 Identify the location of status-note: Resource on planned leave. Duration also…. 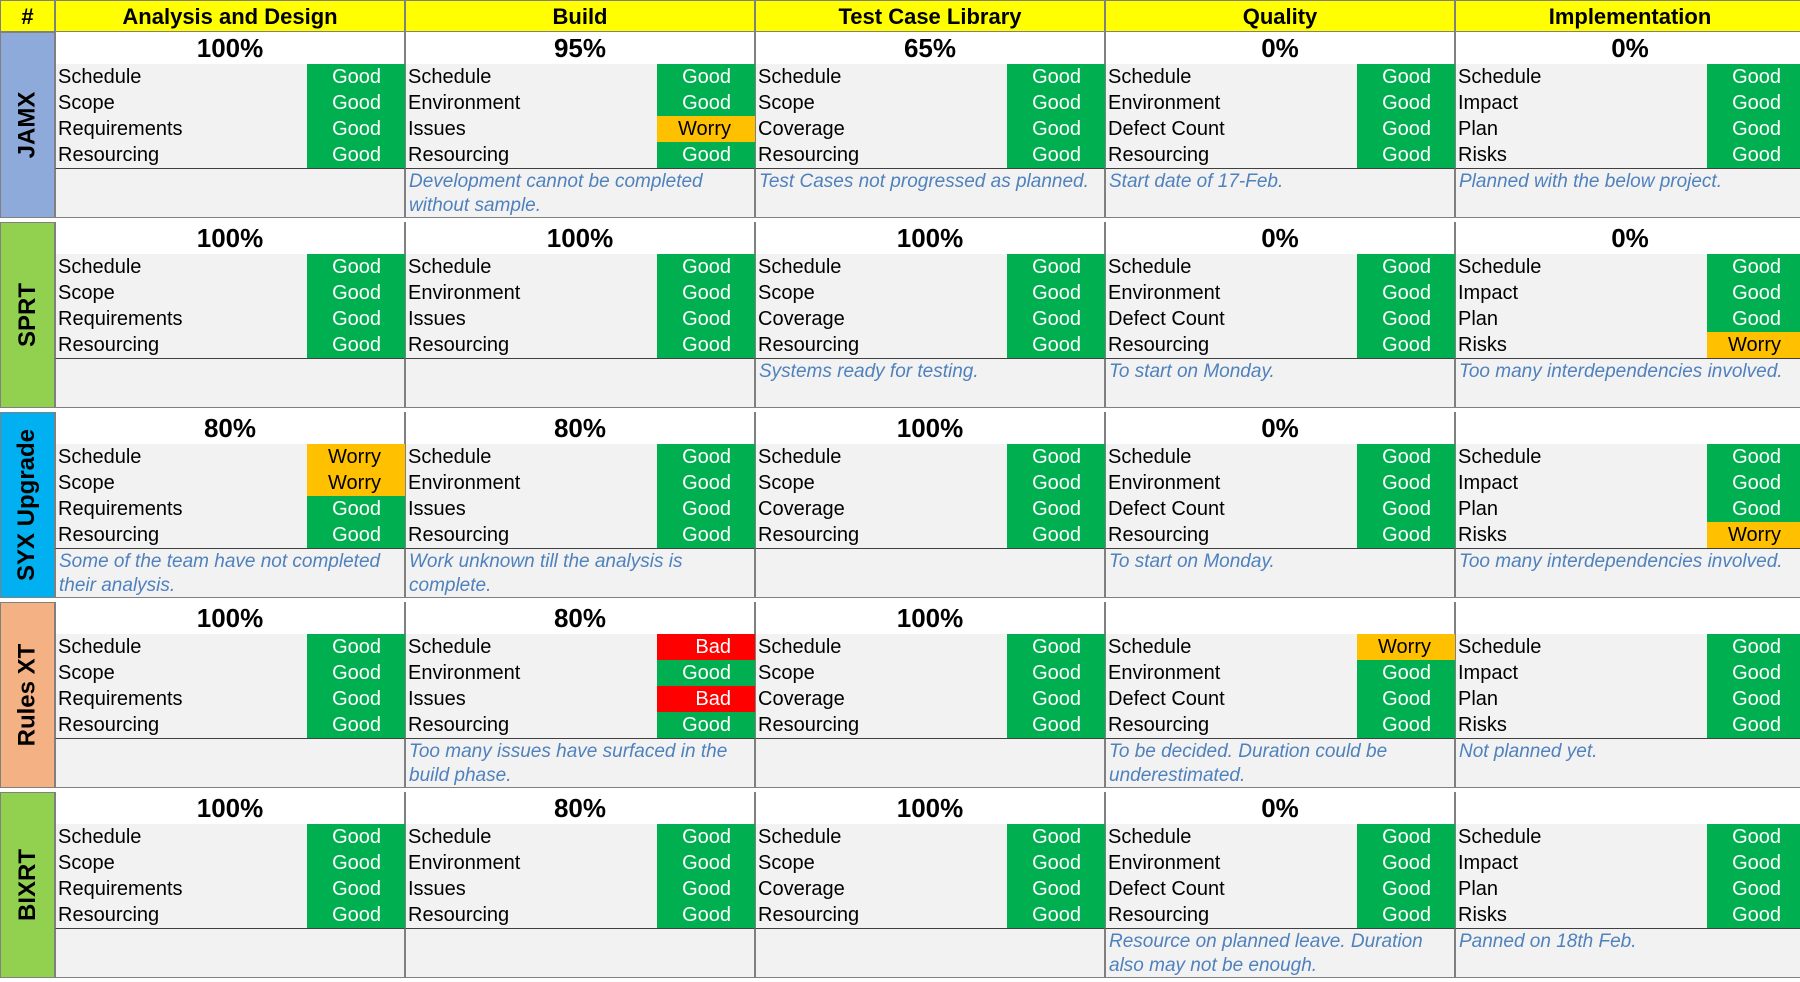
(1280, 953).